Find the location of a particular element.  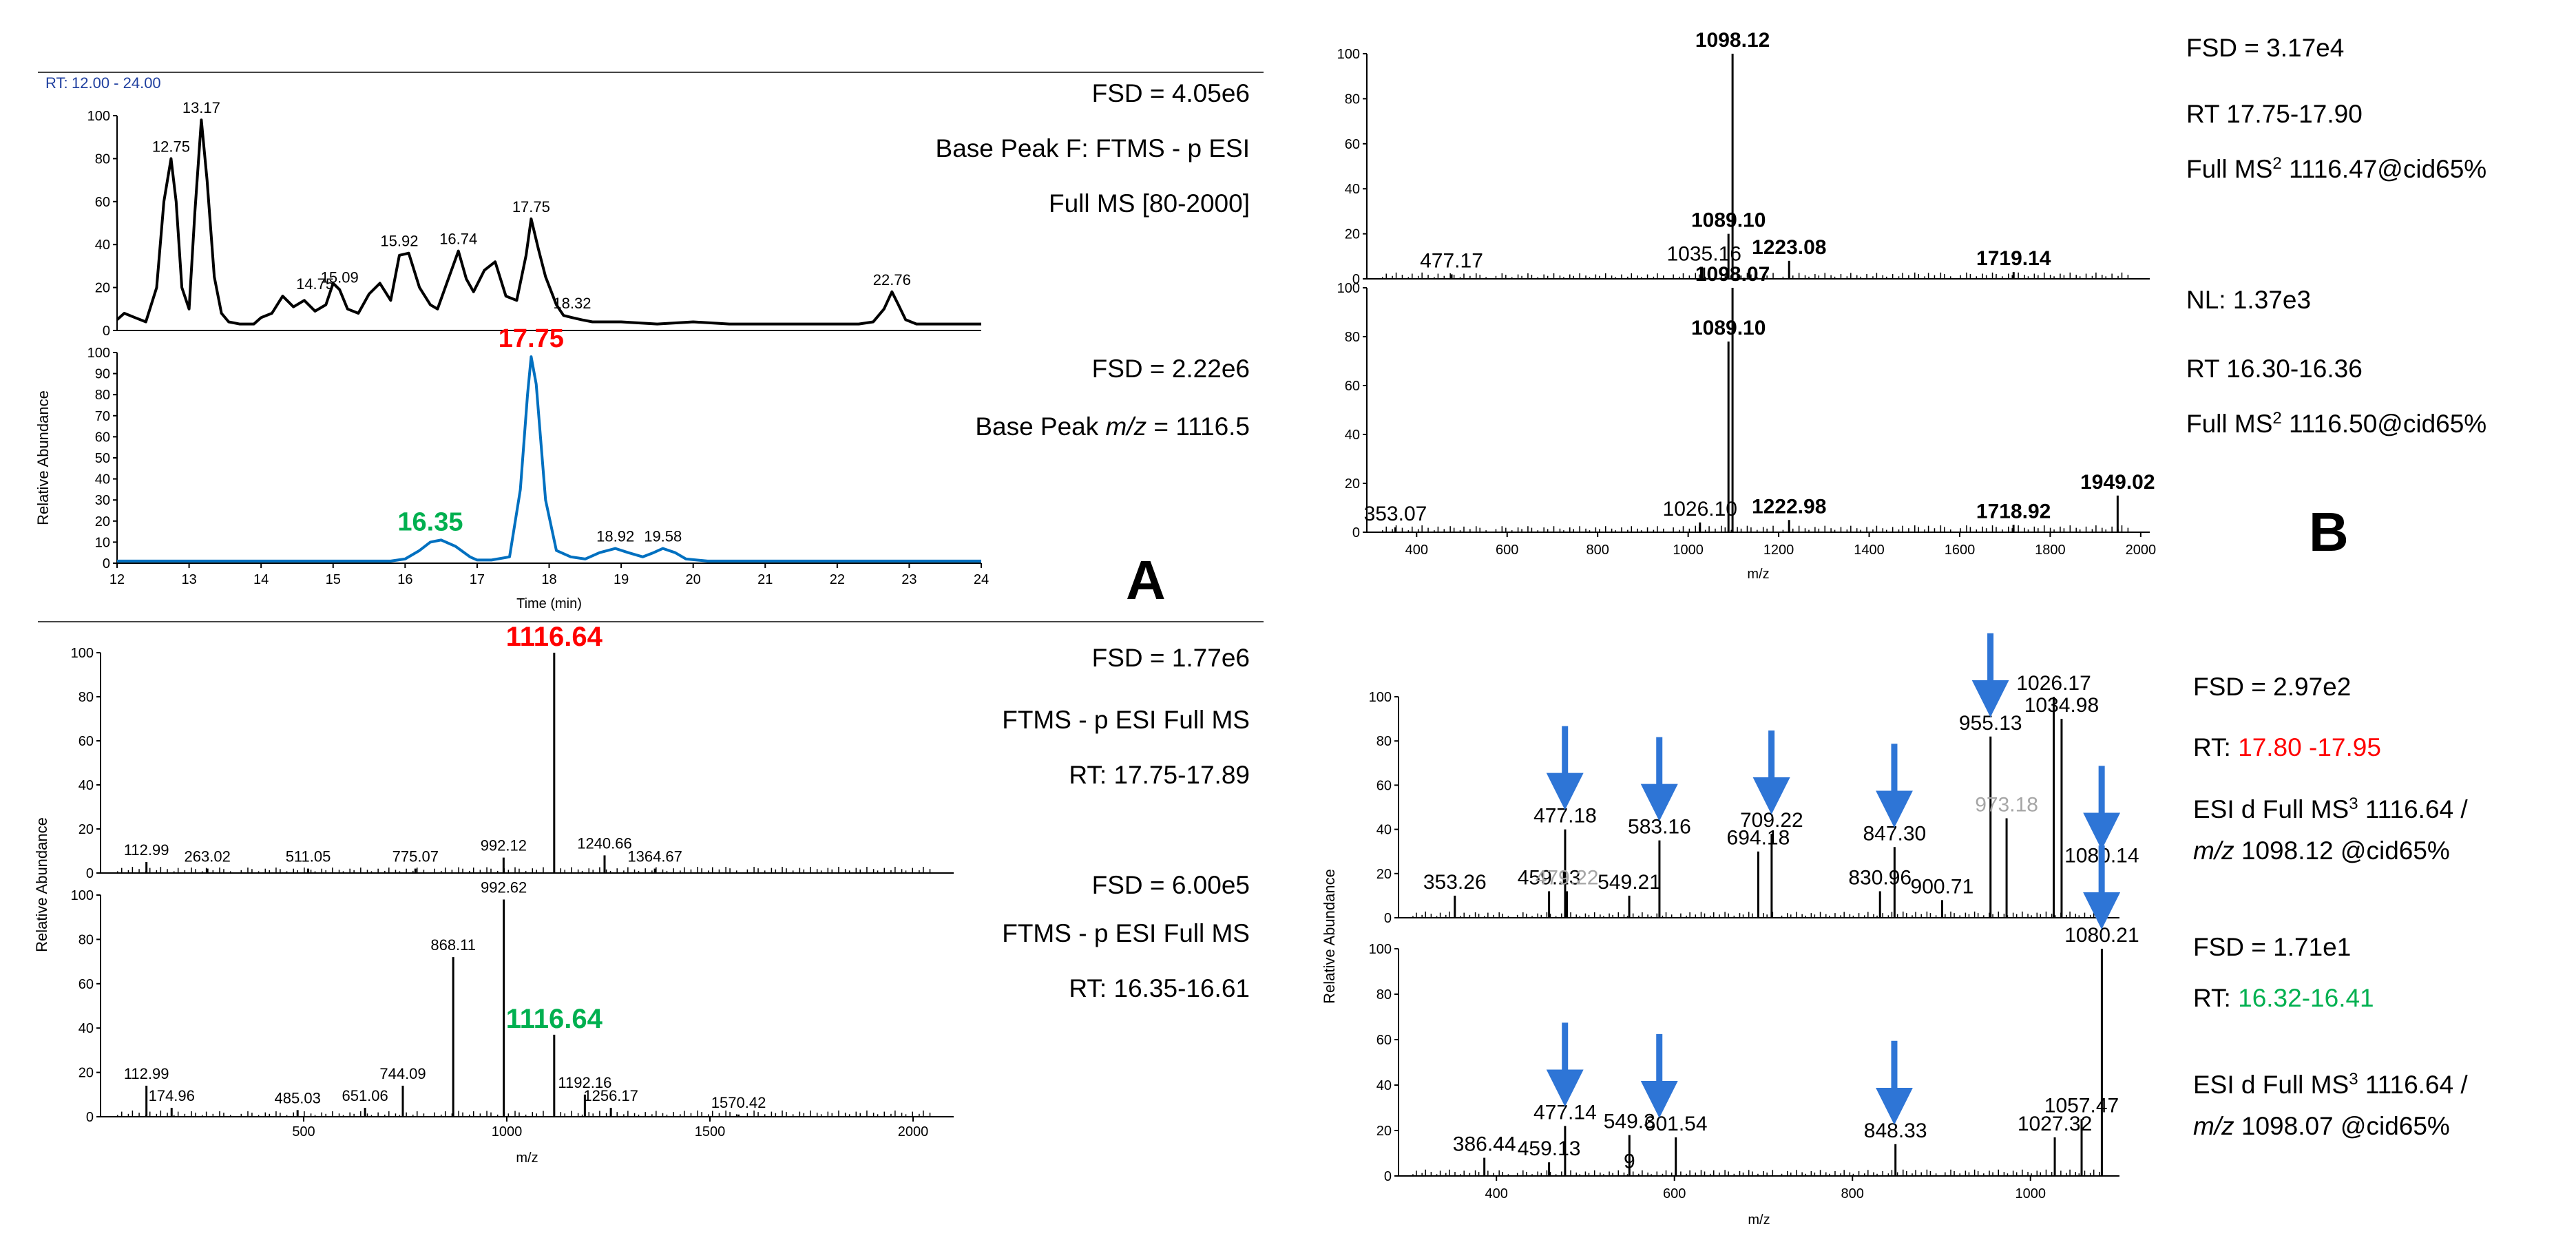

x-tick-label: 500 is located at coordinates (303, 1131).